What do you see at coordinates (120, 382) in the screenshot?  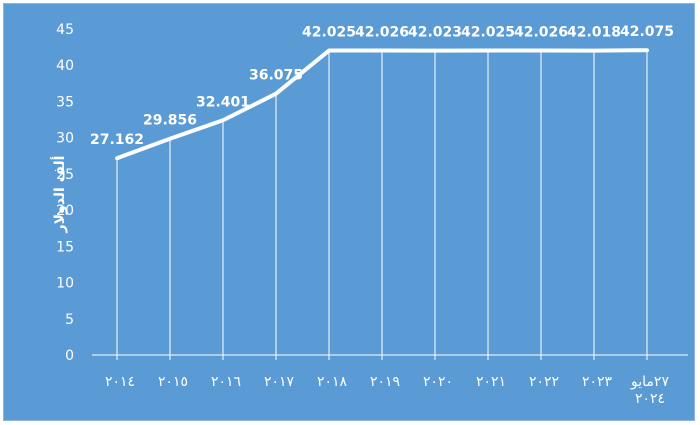 I see `x-tick-label: ٢٠١٤` at bounding box center [120, 382].